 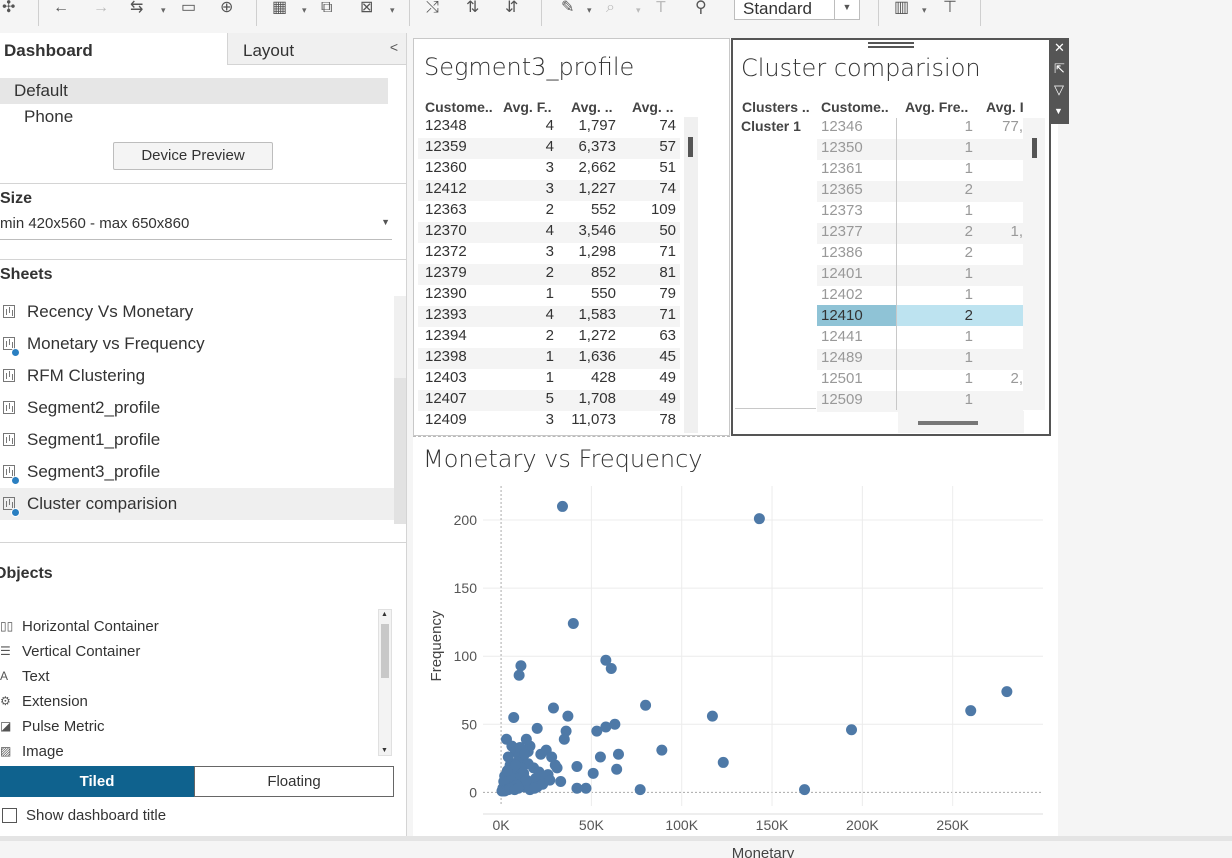 What do you see at coordinates (196, 227) in the screenshot?
I see `size-select: min 420x560 - max 650x860 ▼` at bounding box center [196, 227].